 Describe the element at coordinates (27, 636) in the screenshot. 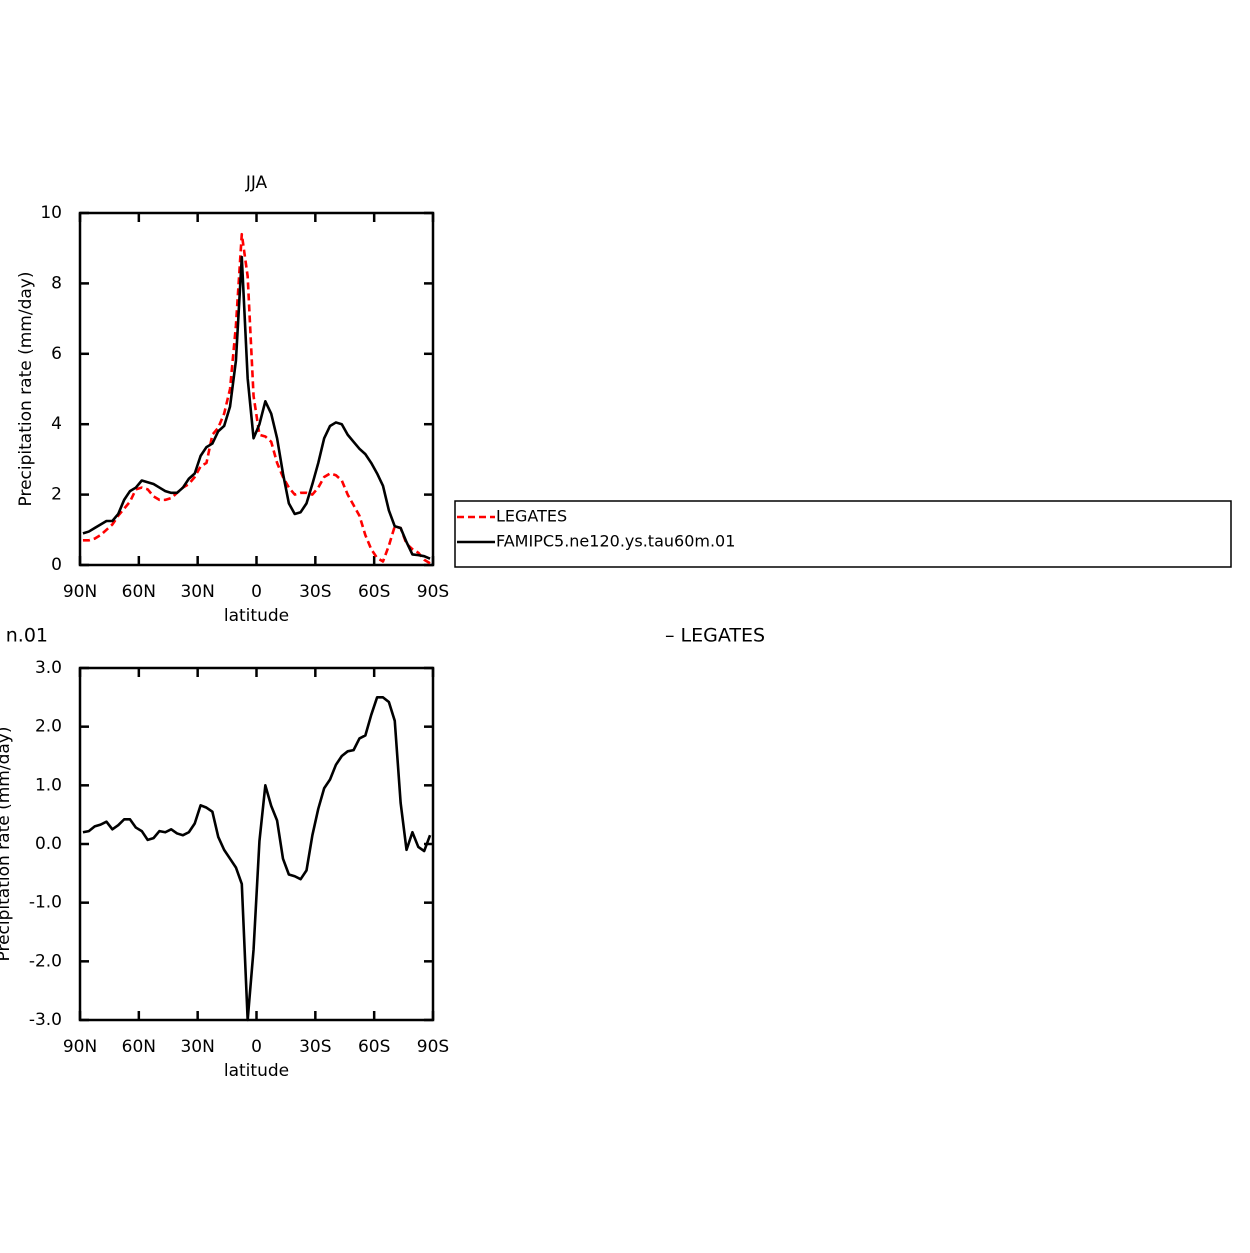

I see `left-title: n.01` at that location.